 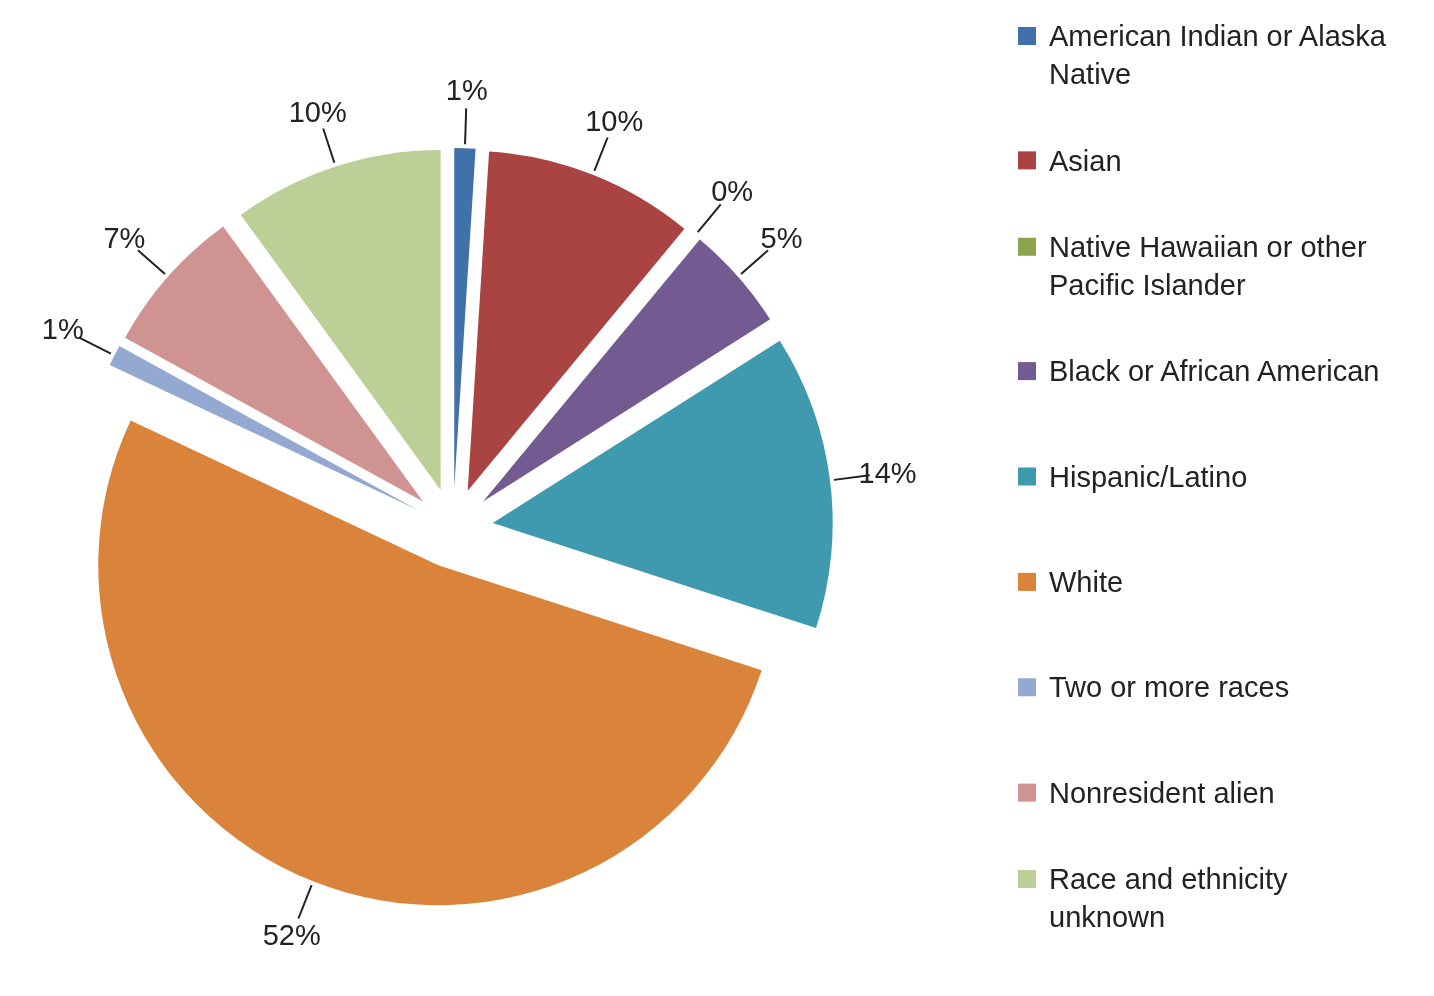 What do you see at coordinates (1086, 582) in the screenshot?
I see `legend-label: White` at bounding box center [1086, 582].